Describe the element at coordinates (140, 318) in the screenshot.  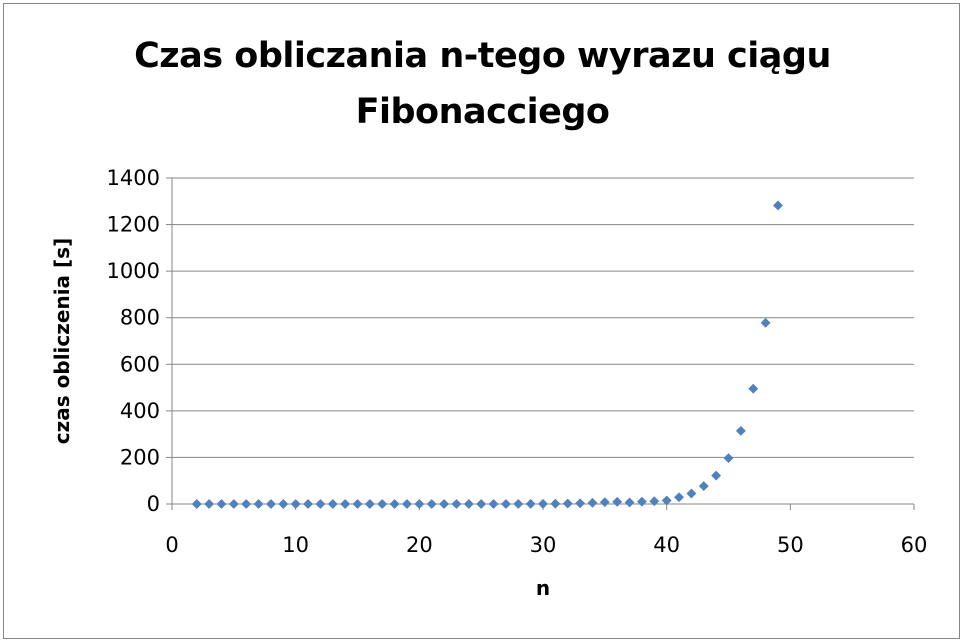
I see `y-tick-label: 800` at that location.